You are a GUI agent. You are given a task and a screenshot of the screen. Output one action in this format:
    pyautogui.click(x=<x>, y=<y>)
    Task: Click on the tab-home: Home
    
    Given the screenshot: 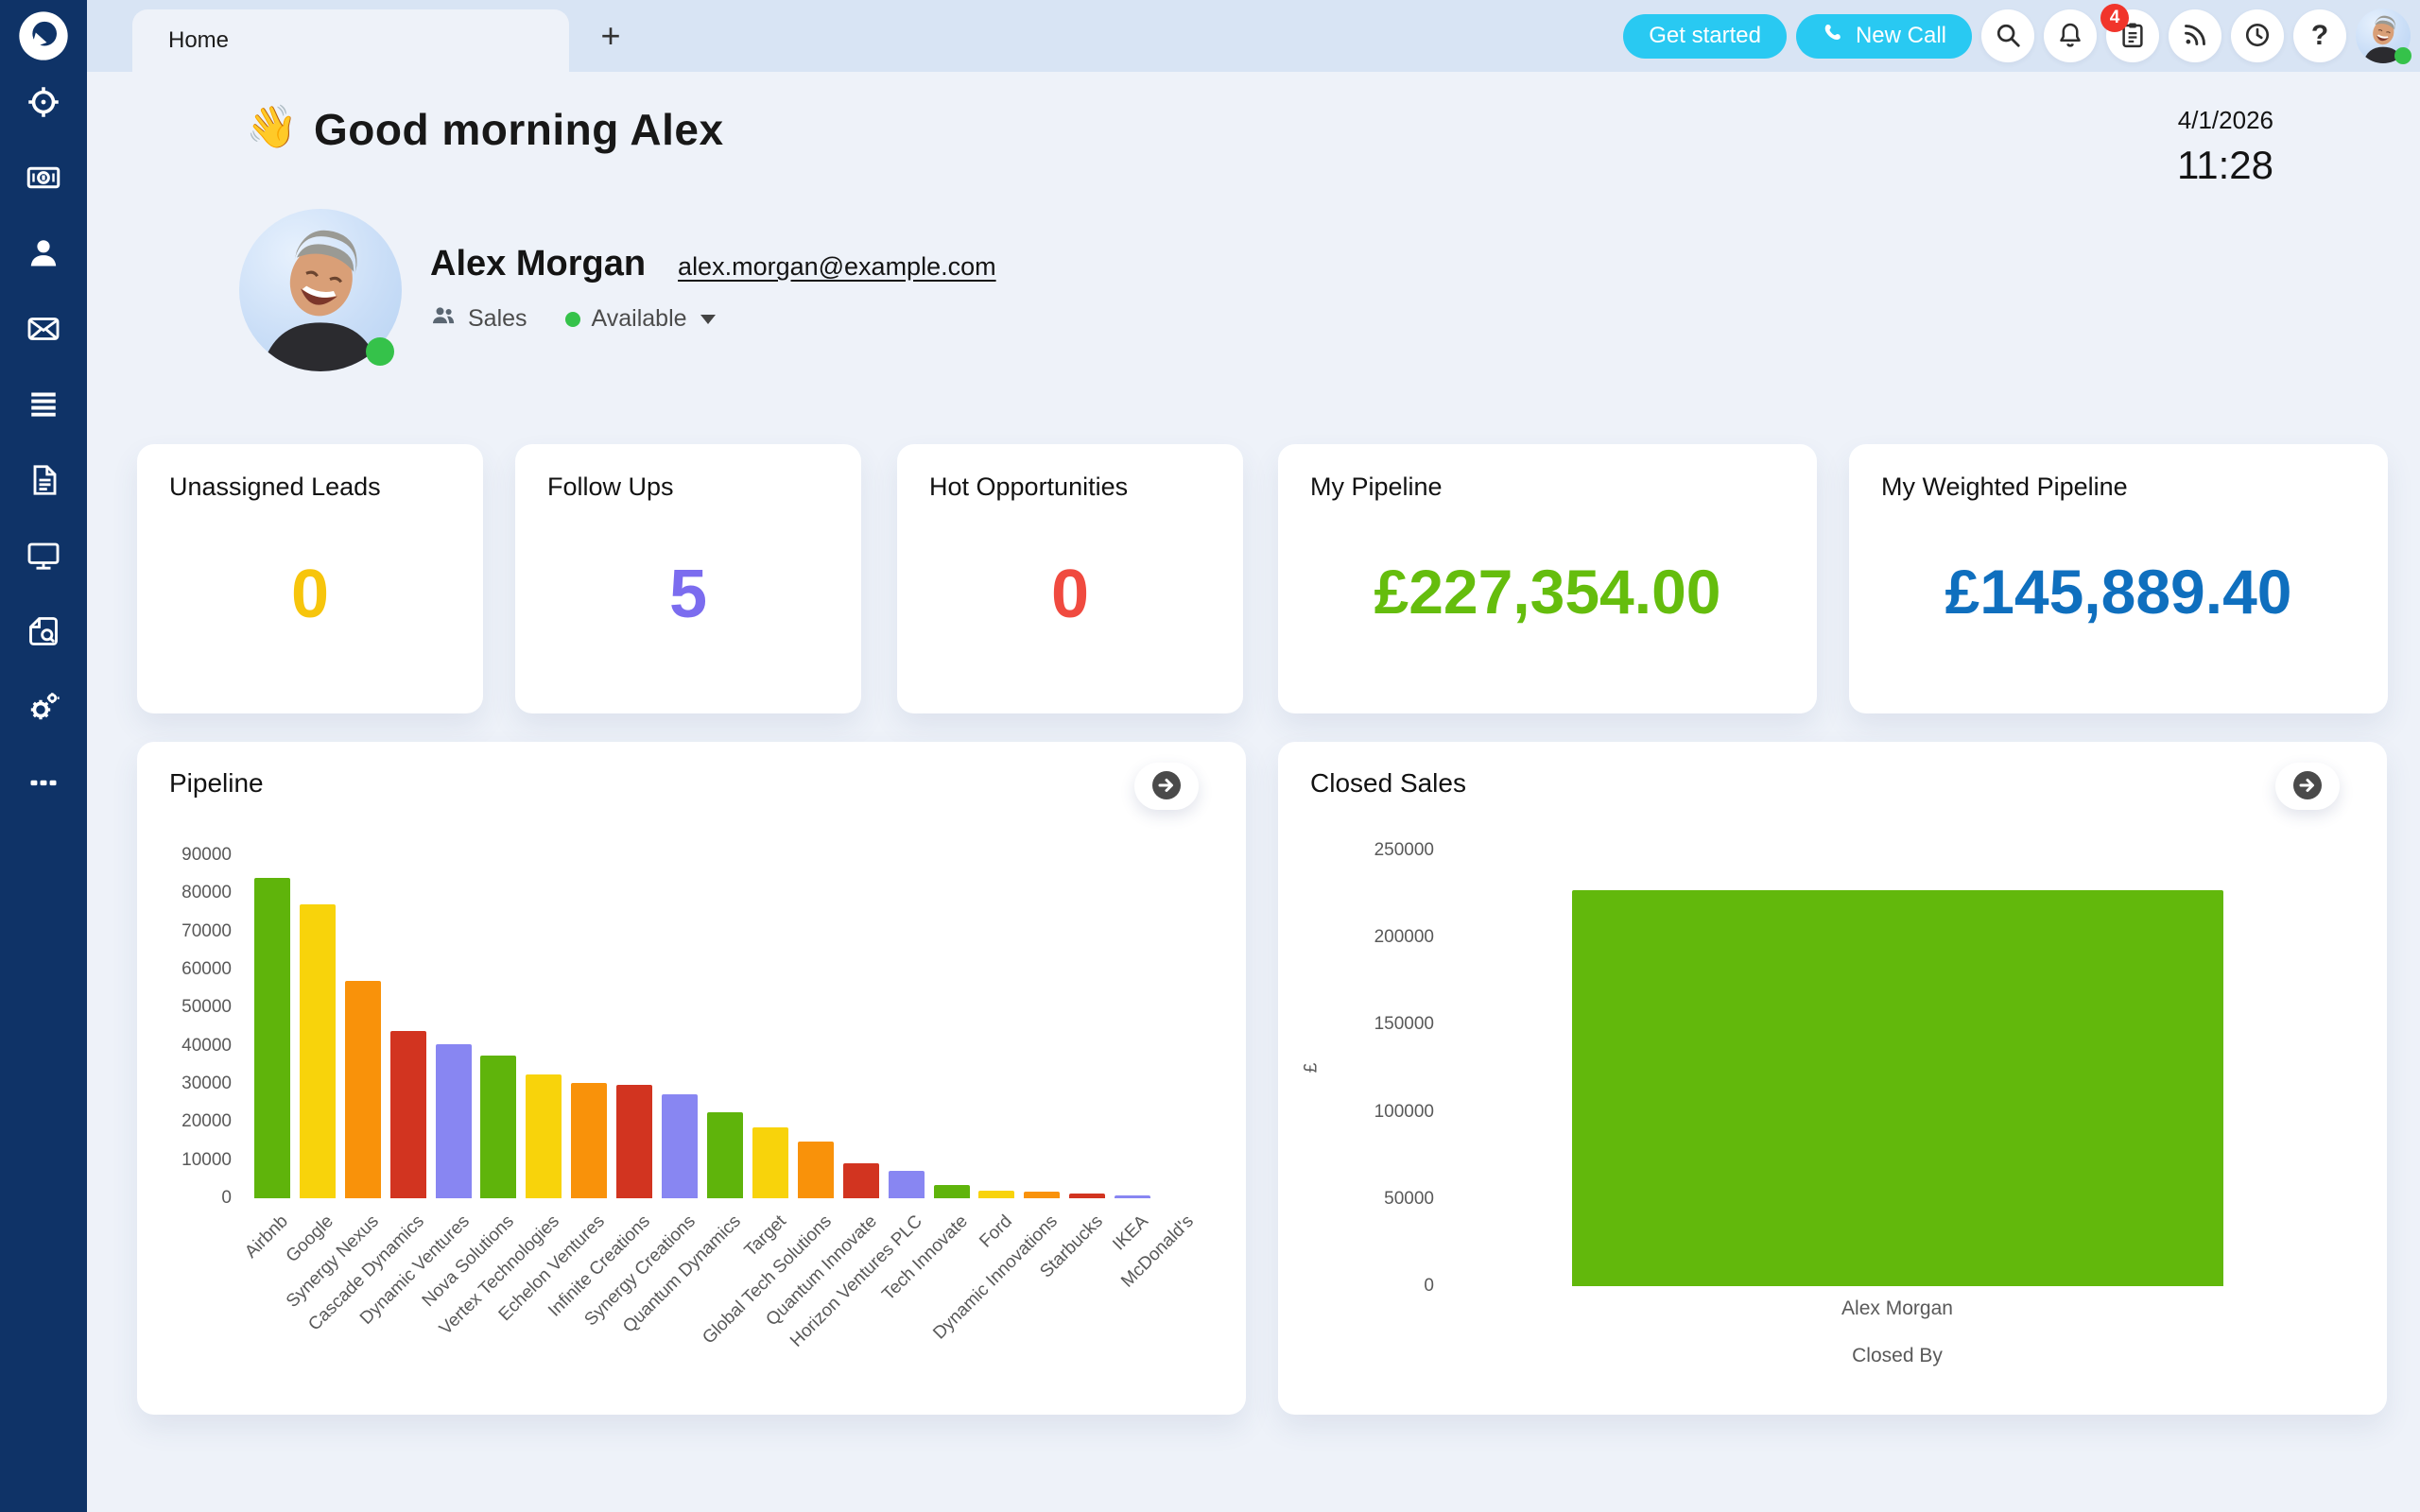 What is the action you would take?
    pyautogui.click(x=350, y=40)
    